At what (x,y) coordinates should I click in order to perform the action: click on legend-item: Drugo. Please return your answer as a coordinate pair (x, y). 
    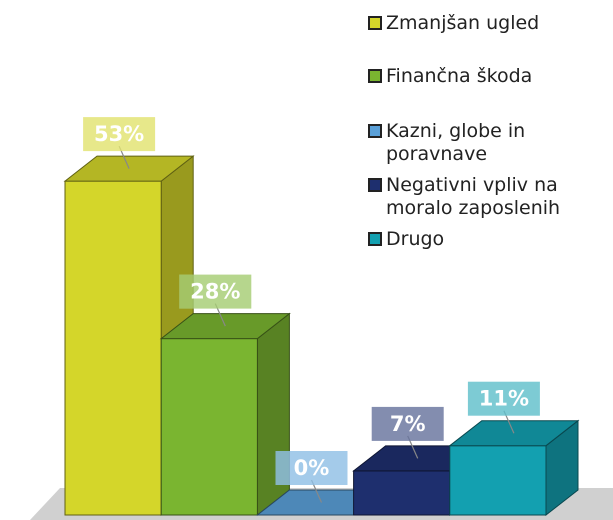
    Looking at the image, I should click on (490, 239).